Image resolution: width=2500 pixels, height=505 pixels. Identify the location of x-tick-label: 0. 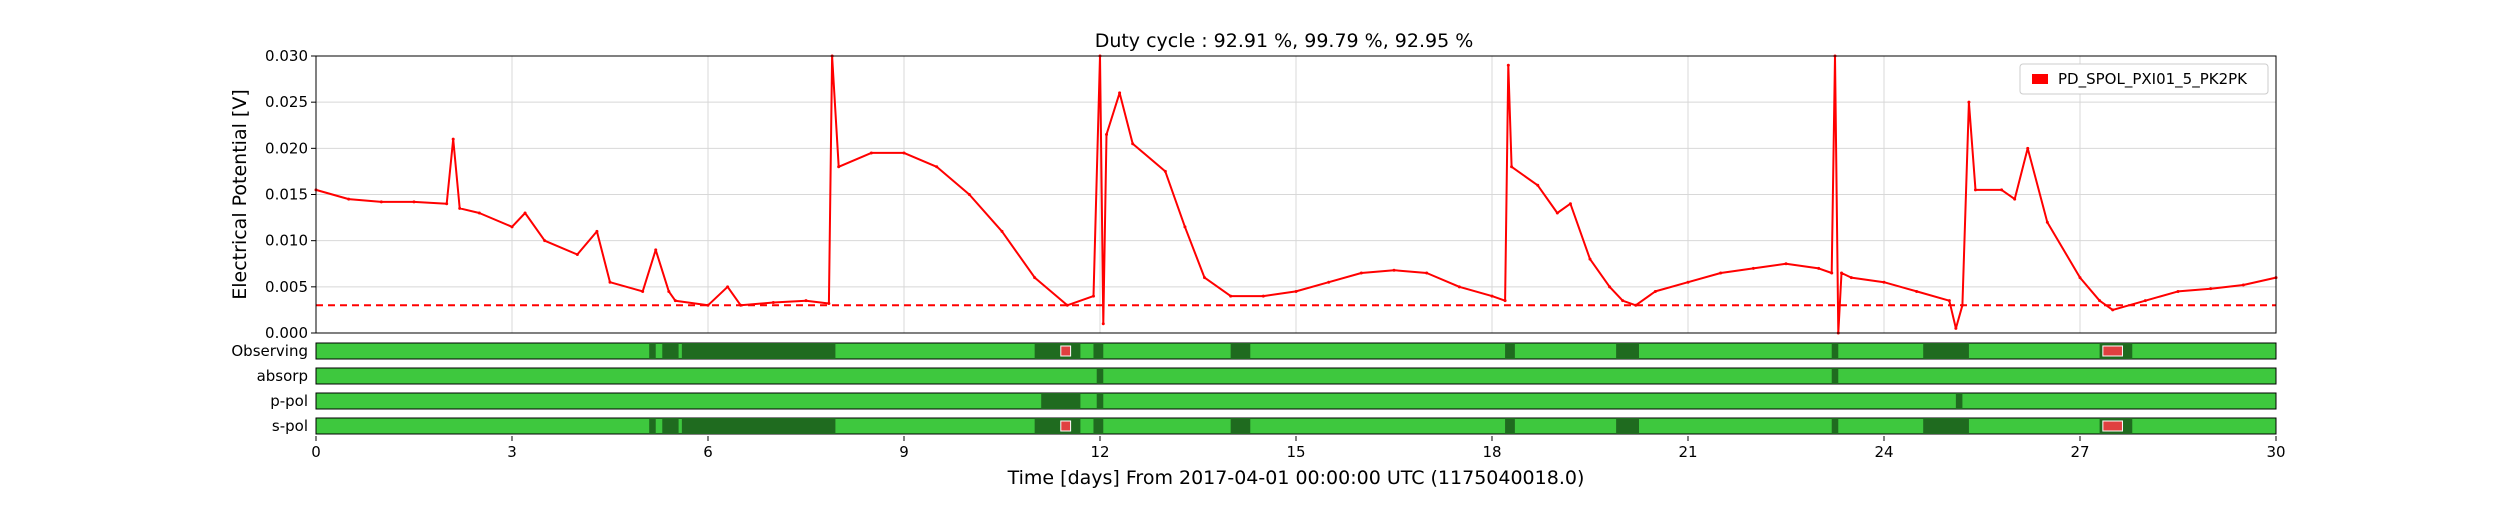
(316, 452).